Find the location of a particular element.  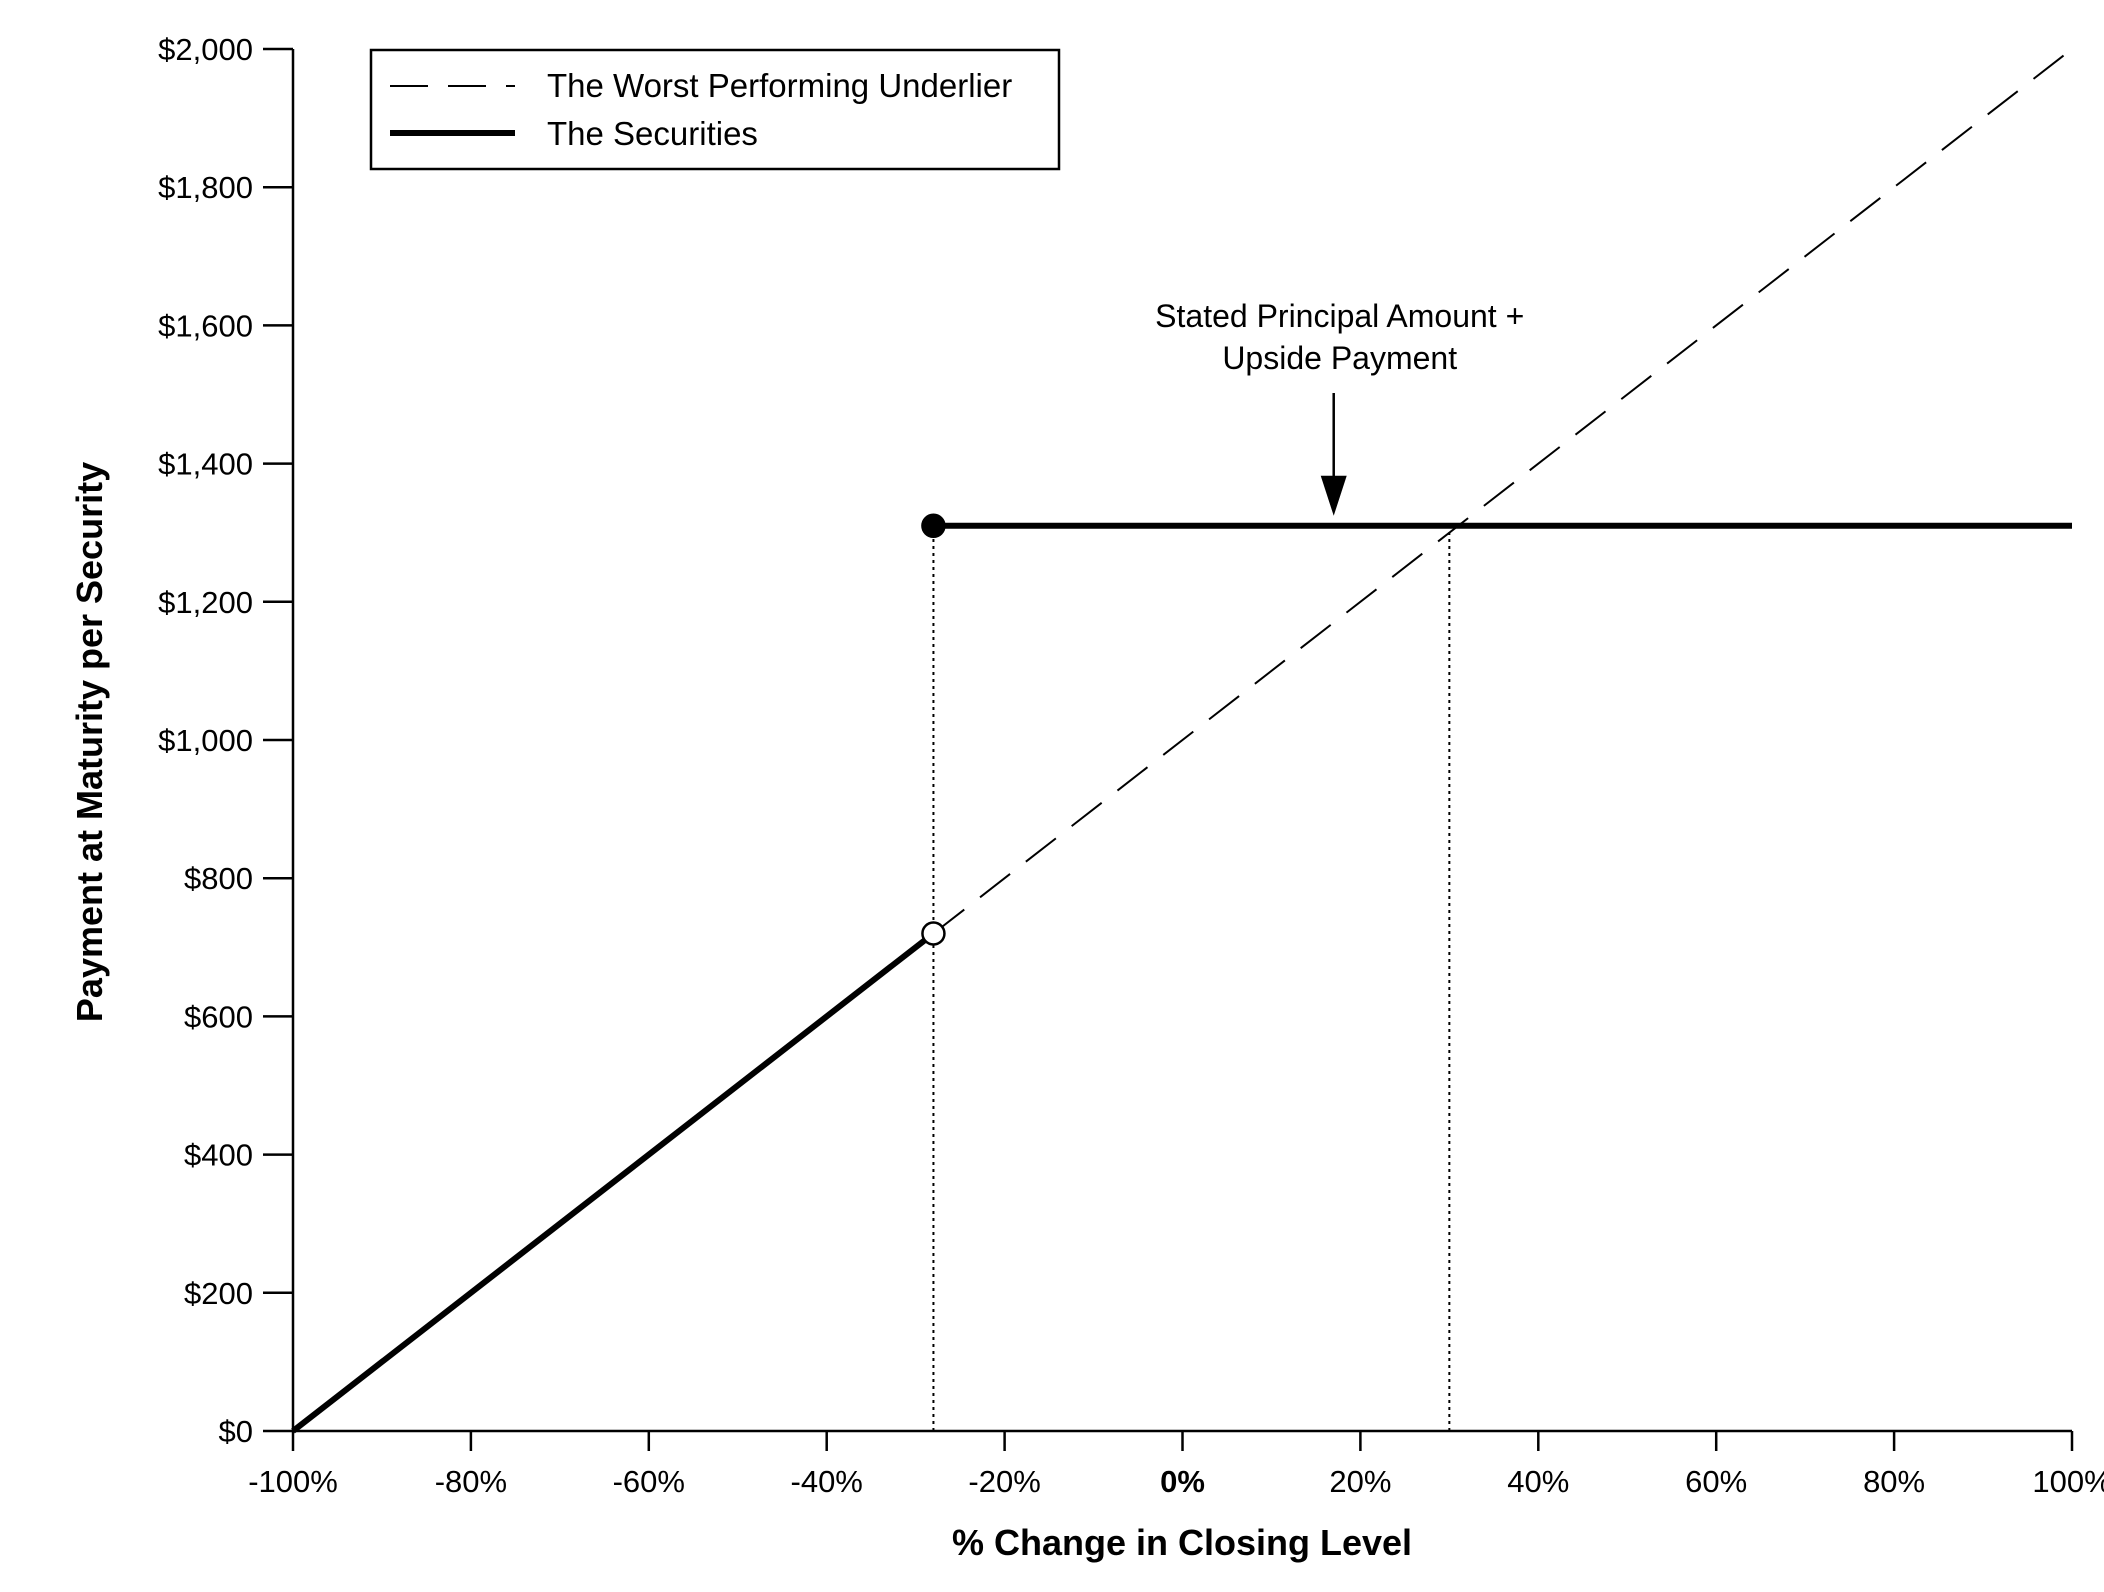

legend-label-underlier: The Worst Performing Underlier is located at coordinates (779, 85).